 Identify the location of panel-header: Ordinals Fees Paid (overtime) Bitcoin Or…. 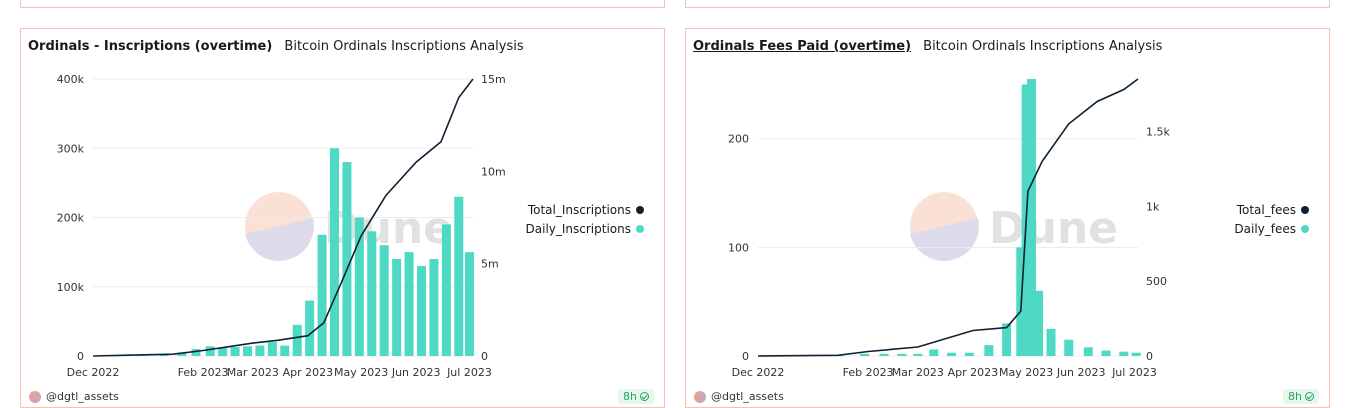
(927, 46).